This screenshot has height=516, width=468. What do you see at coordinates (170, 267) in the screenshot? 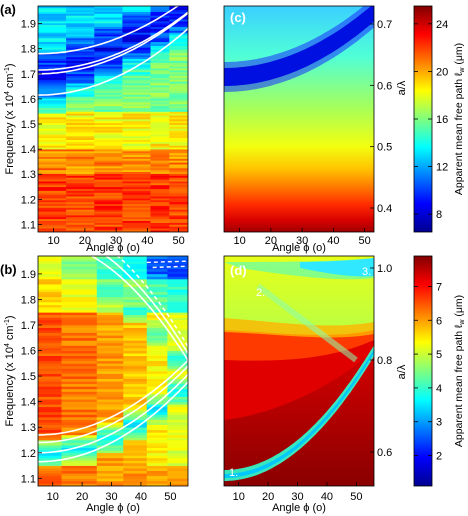
I see `dashed-curve` at bounding box center [170, 267].